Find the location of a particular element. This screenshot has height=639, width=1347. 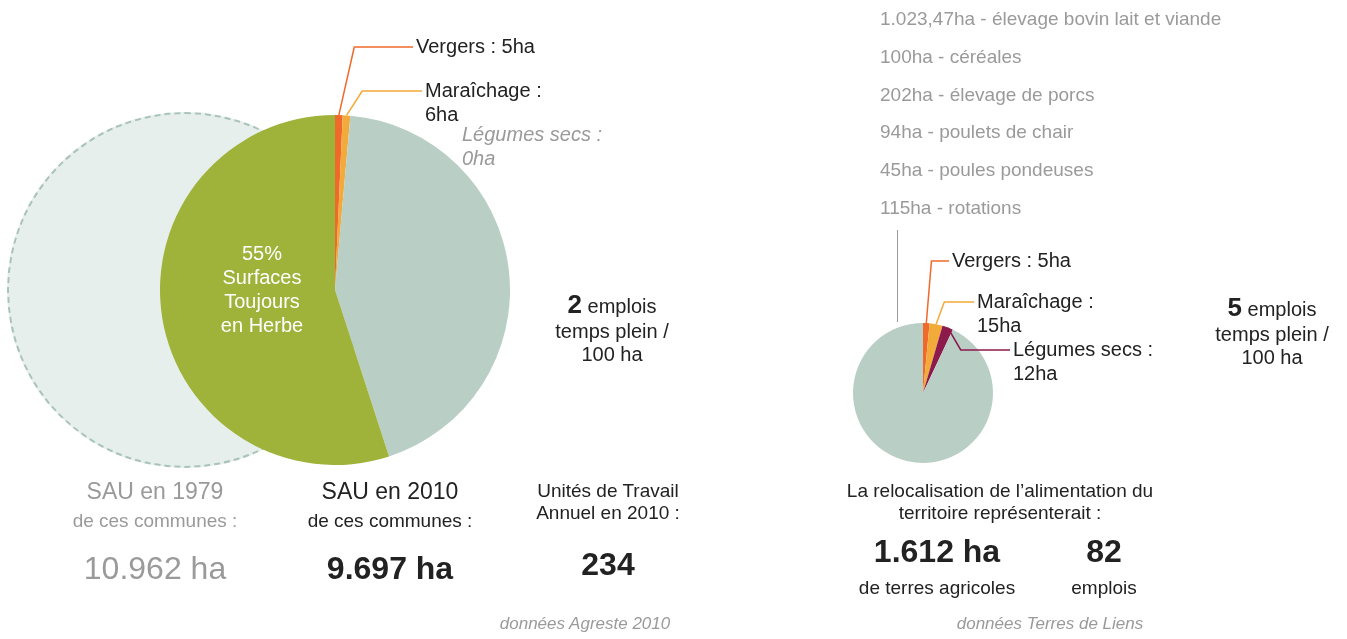

slice-label: Légumes secs : 12ha is located at coordinates (1083, 360).